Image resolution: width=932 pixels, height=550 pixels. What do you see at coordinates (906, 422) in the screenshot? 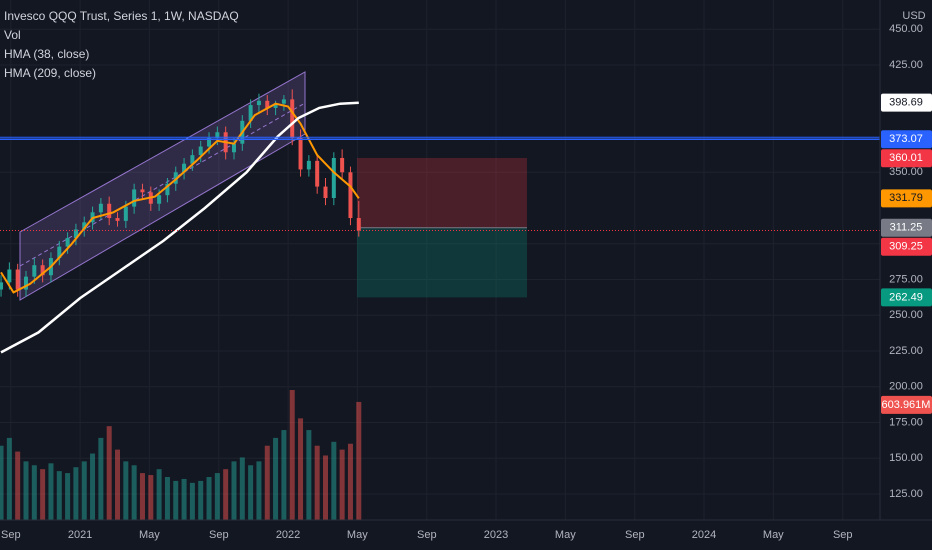
I see `y-tick-label: 175.00` at bounding box center [906, 422].